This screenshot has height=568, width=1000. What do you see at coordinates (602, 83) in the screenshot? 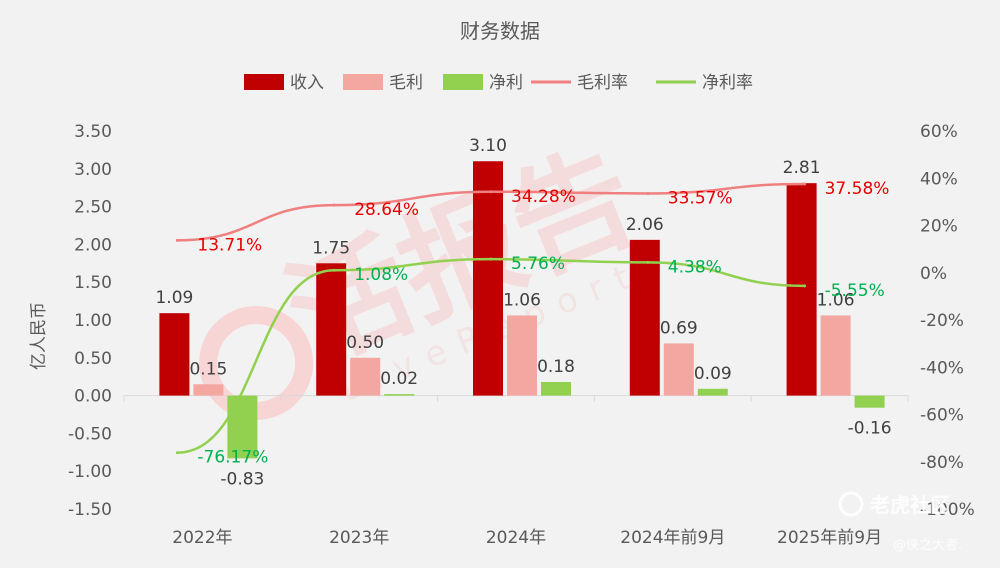
I see `legend-label-4: 毛利率` at bounding box center [602, 83].